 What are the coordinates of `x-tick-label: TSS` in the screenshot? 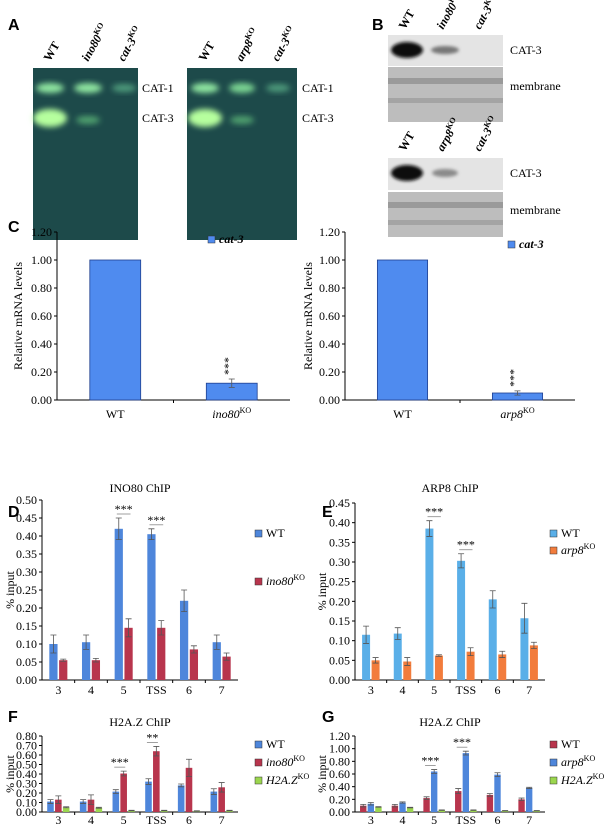 It's located at (156, 690).